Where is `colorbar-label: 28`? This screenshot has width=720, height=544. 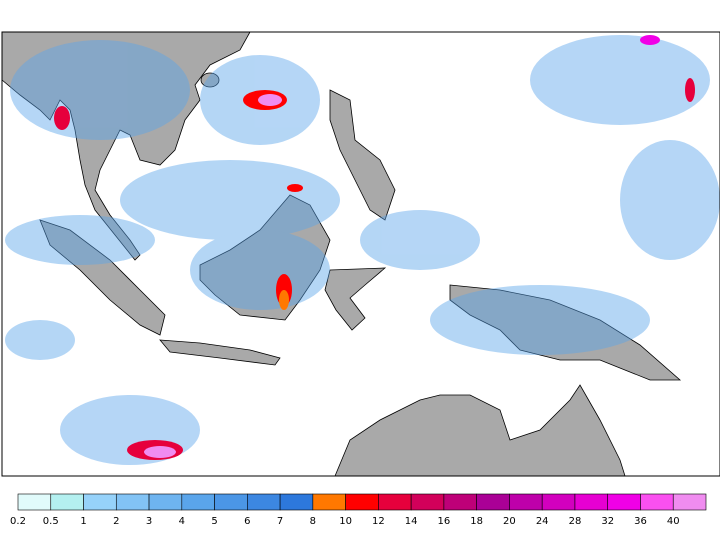 colorbar-label: 28 is located at coordinates (575, 521).